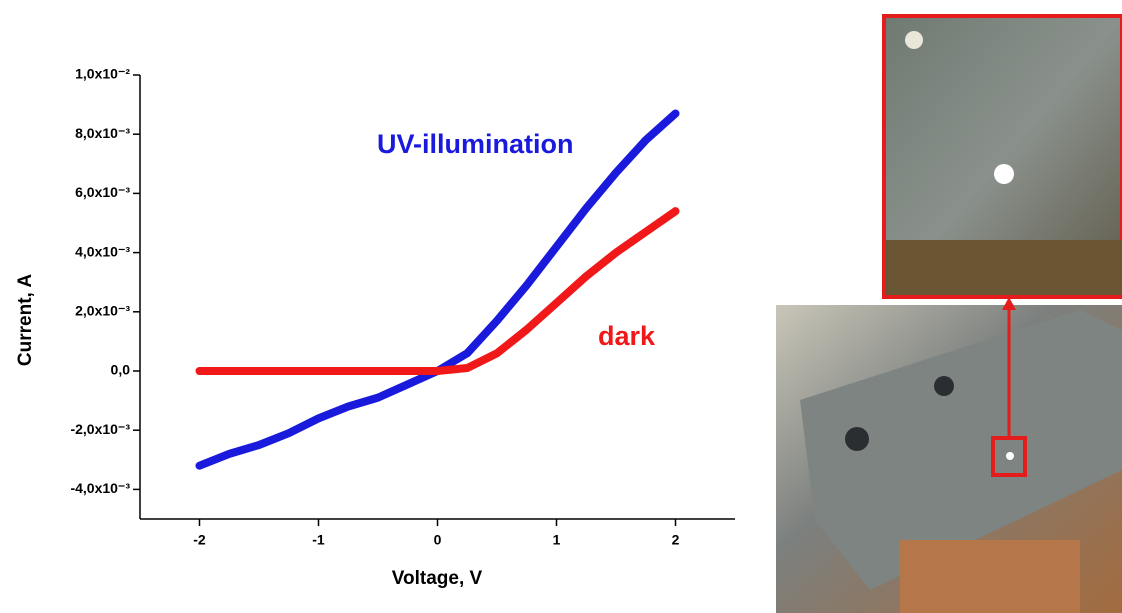 This screenshot has height=613, width=1122. I want to click on y-tick-label: 8,0x10⁻³, so click(102, 133).